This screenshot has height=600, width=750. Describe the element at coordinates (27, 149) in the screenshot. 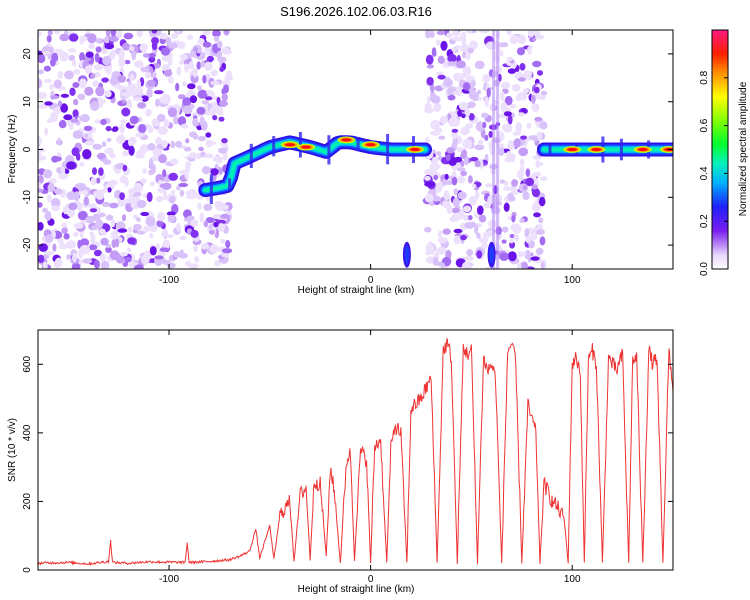

I see `y-tick-label: 0` at that location.